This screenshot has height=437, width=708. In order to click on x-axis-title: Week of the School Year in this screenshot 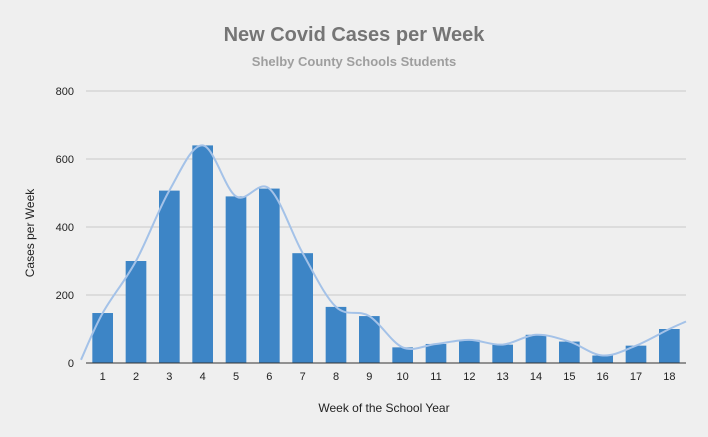, I will do `click(383, 408)`.